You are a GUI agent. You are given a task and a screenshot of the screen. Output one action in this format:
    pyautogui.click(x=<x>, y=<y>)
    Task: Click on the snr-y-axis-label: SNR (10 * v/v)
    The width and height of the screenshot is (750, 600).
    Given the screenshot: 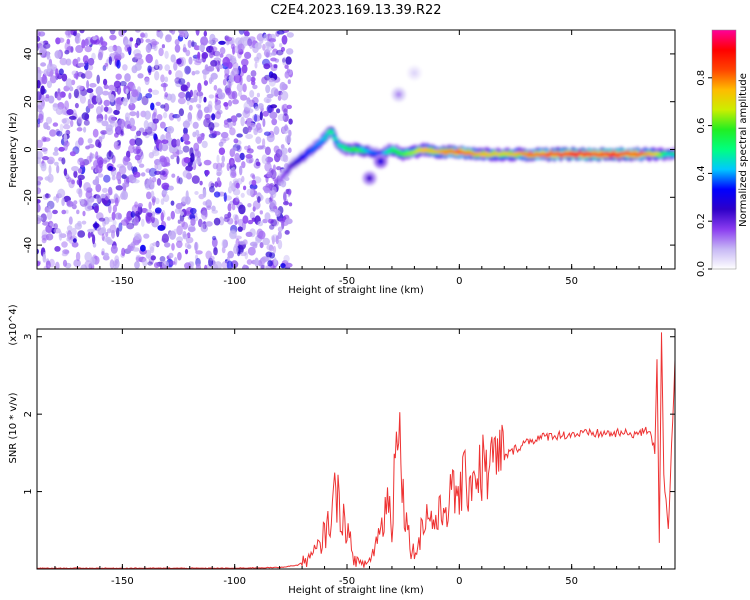 What is the action you would take?
    pyautogui.click(x=13, y=427)
    